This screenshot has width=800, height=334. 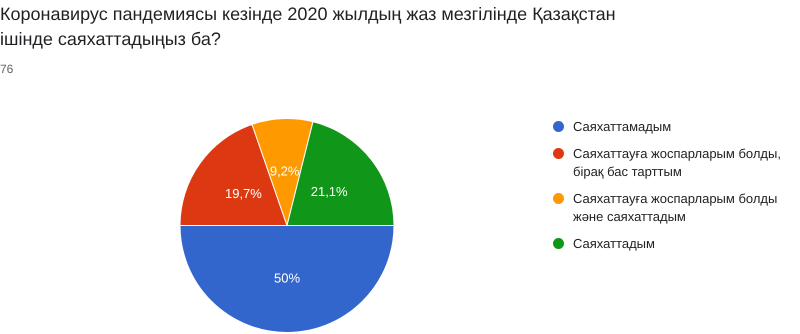 I want to click on legend-label: Саяхаттауға жоспарларым болды және саяхаттадым, so click(x=675, y=208).